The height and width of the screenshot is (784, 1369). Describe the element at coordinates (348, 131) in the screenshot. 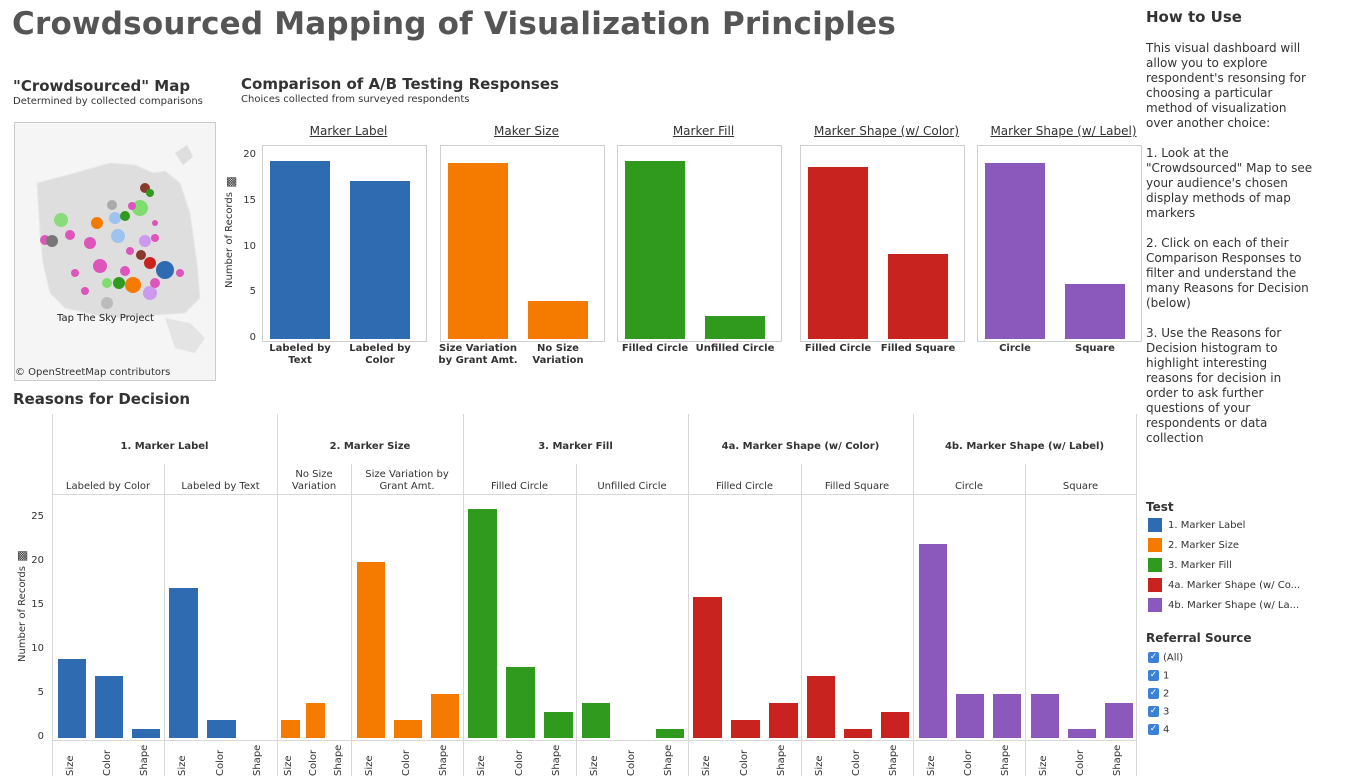

I see `comparison-panel-title: Marker Label` at that location.